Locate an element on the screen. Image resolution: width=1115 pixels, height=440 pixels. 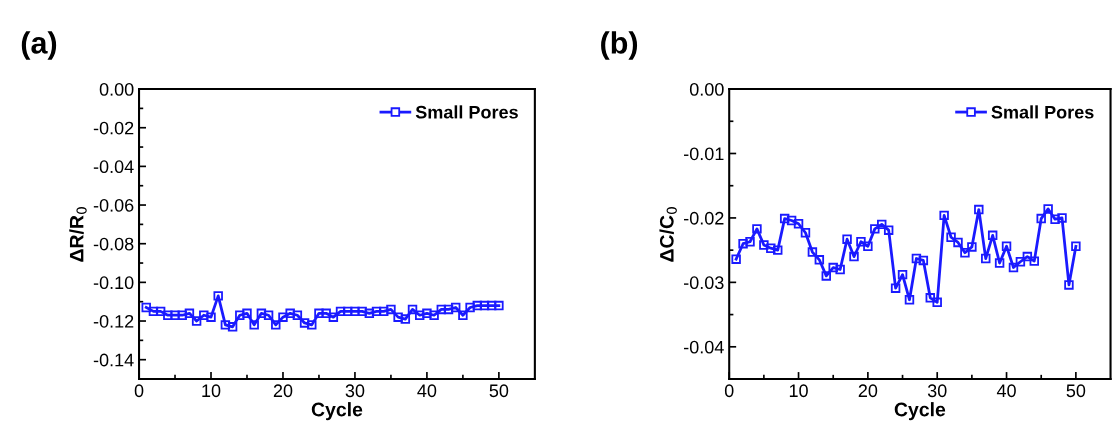
y-tick-label: -0.08 is located at coordinates (113, 244).